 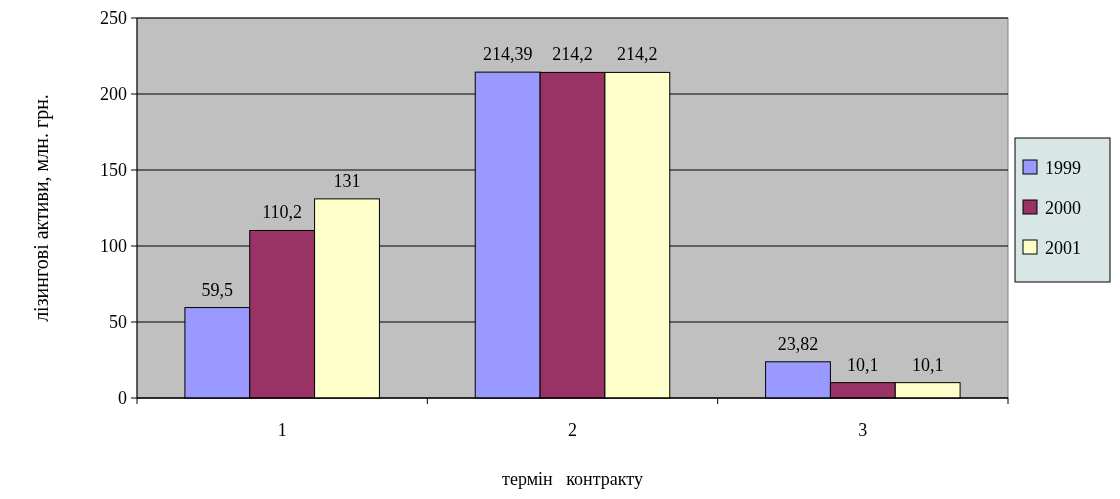 I want to click on legend-label: 2000, so click(x=1063, y=208).